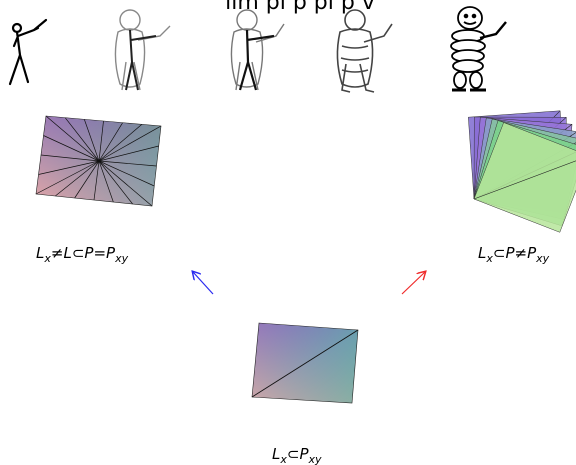  I want to click on bottom-label: Lx⊂Pxy, so click(297, 455).